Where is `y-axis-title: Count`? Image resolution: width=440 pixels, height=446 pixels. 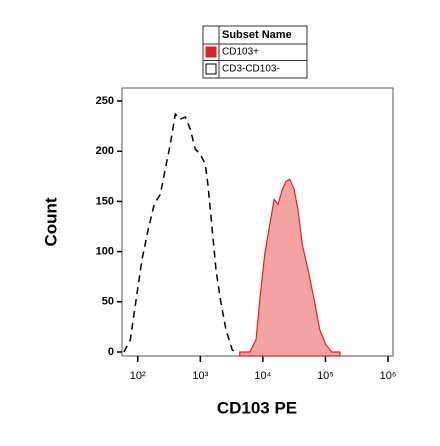 y-axis-title: Count is located at coordinates (50, 221).